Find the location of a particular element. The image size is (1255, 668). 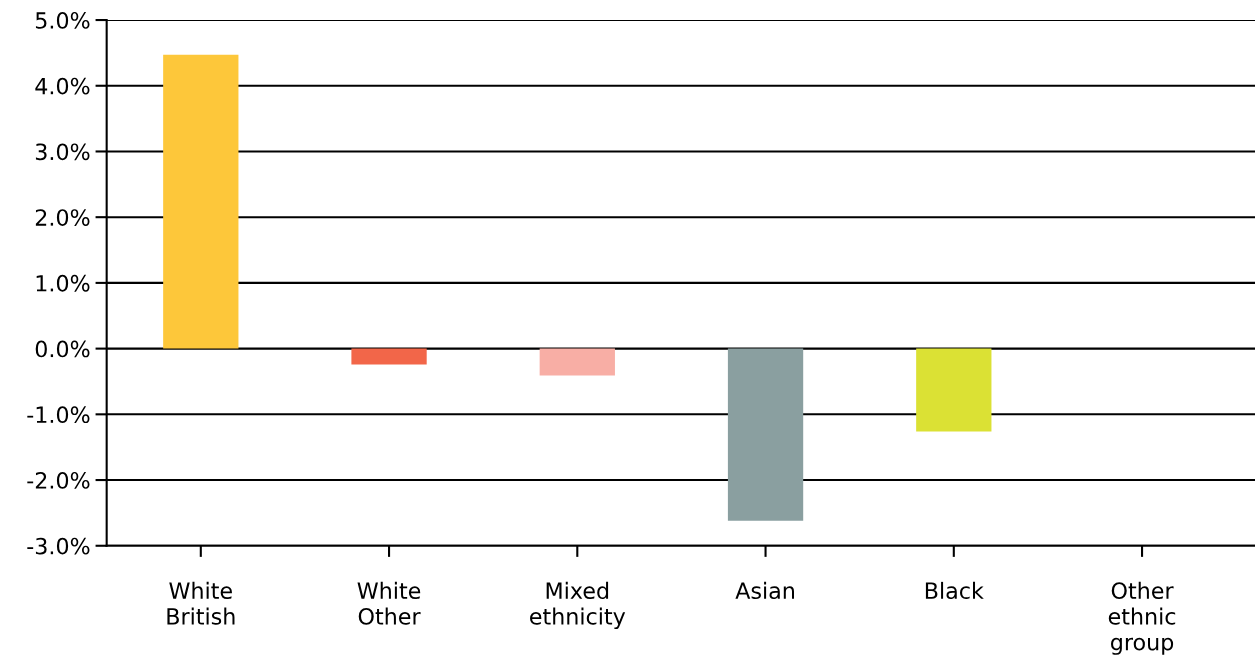

y-tick-label: 0.0% is located at coordinates (62, 349).